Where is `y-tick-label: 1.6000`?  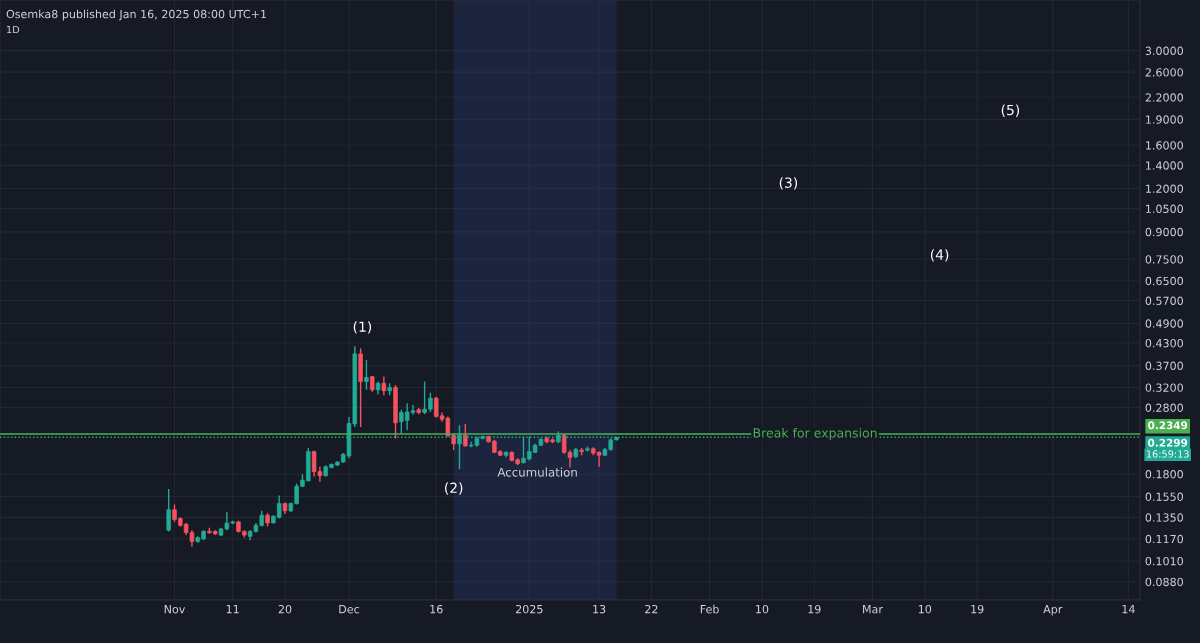 y-tick-label: 1.6000 is located at coordinates (1164, 145).